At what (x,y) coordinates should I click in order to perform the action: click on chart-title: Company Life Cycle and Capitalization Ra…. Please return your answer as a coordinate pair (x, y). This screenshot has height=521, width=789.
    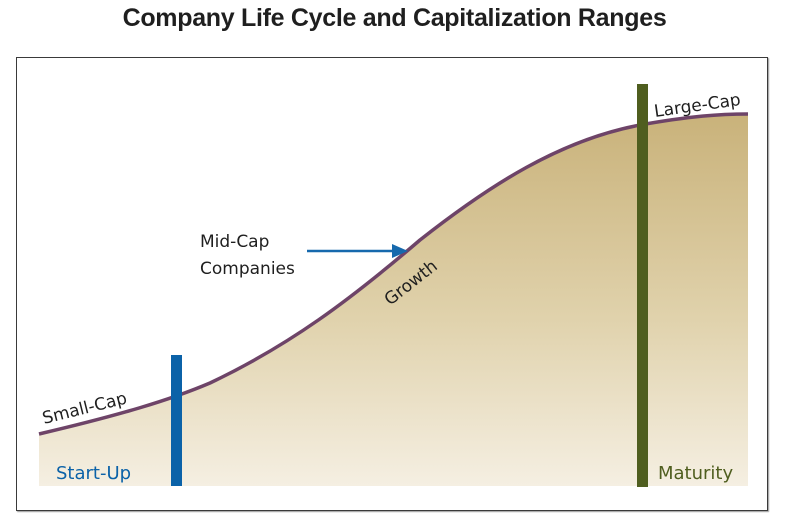
    Looking at the image, I should click on (394, 18).